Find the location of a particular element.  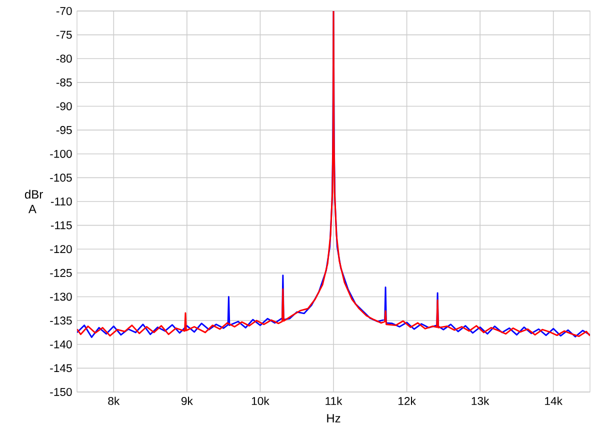

x-axis-title: Hz is located at coordinates (333, 418).